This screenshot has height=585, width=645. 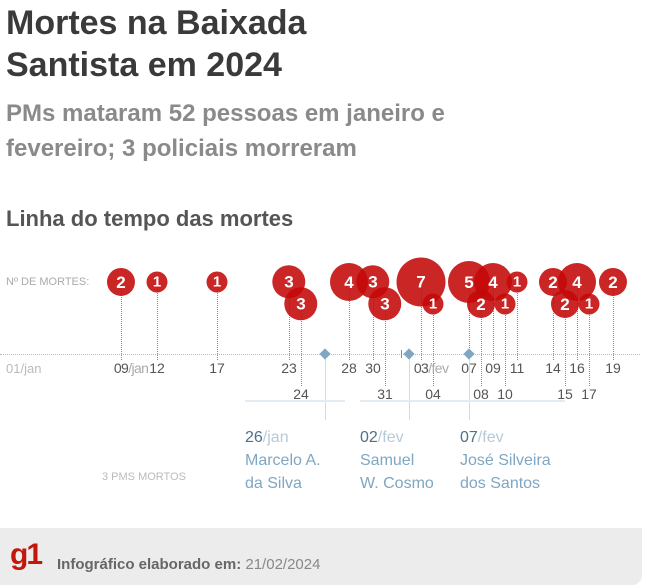 I want to click on pm-death-annotation: 02/fev Samuel W. Cosmo, so click(x=410, y=447).